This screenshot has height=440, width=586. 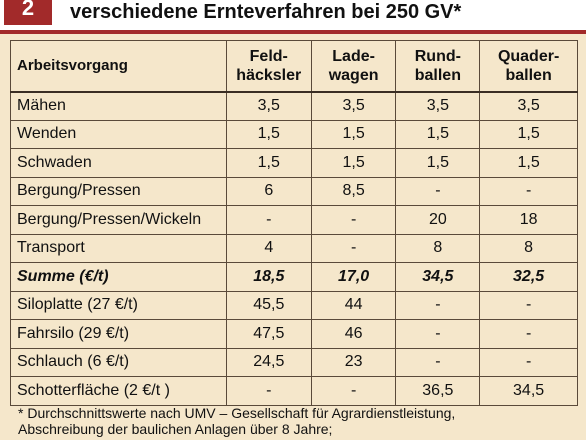 What do you see at coordinates (118, 106) in the screenshot?
I see `row-label: Mähen` at bounding box center [118, 106].